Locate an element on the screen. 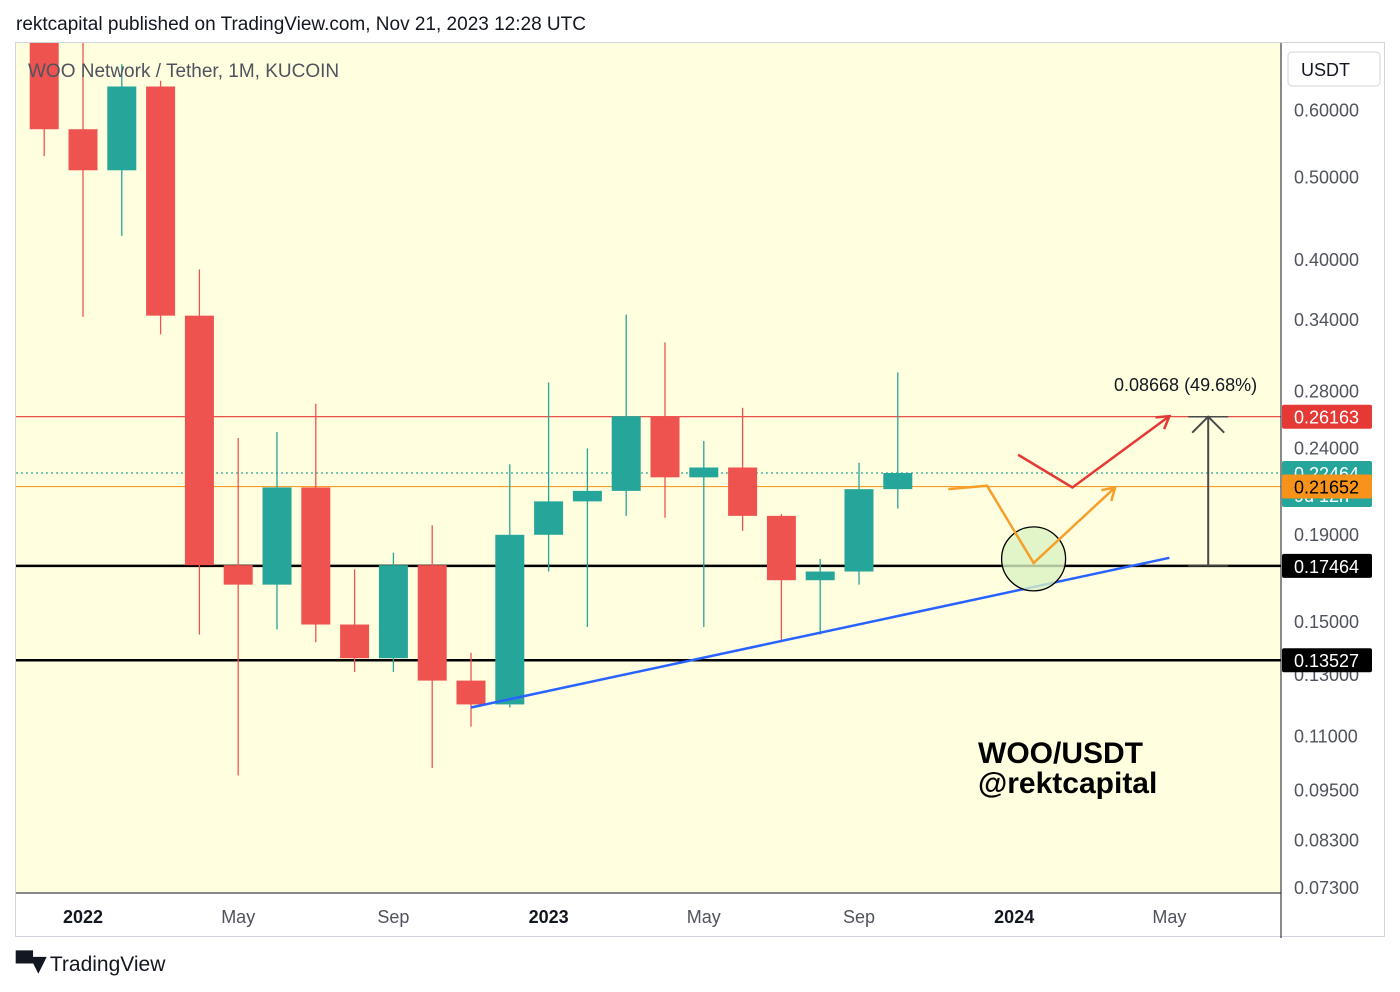 The height and width of the screenshot is (992, 1400). price-label: 0.17464 is located at coordinates (1326, 567).